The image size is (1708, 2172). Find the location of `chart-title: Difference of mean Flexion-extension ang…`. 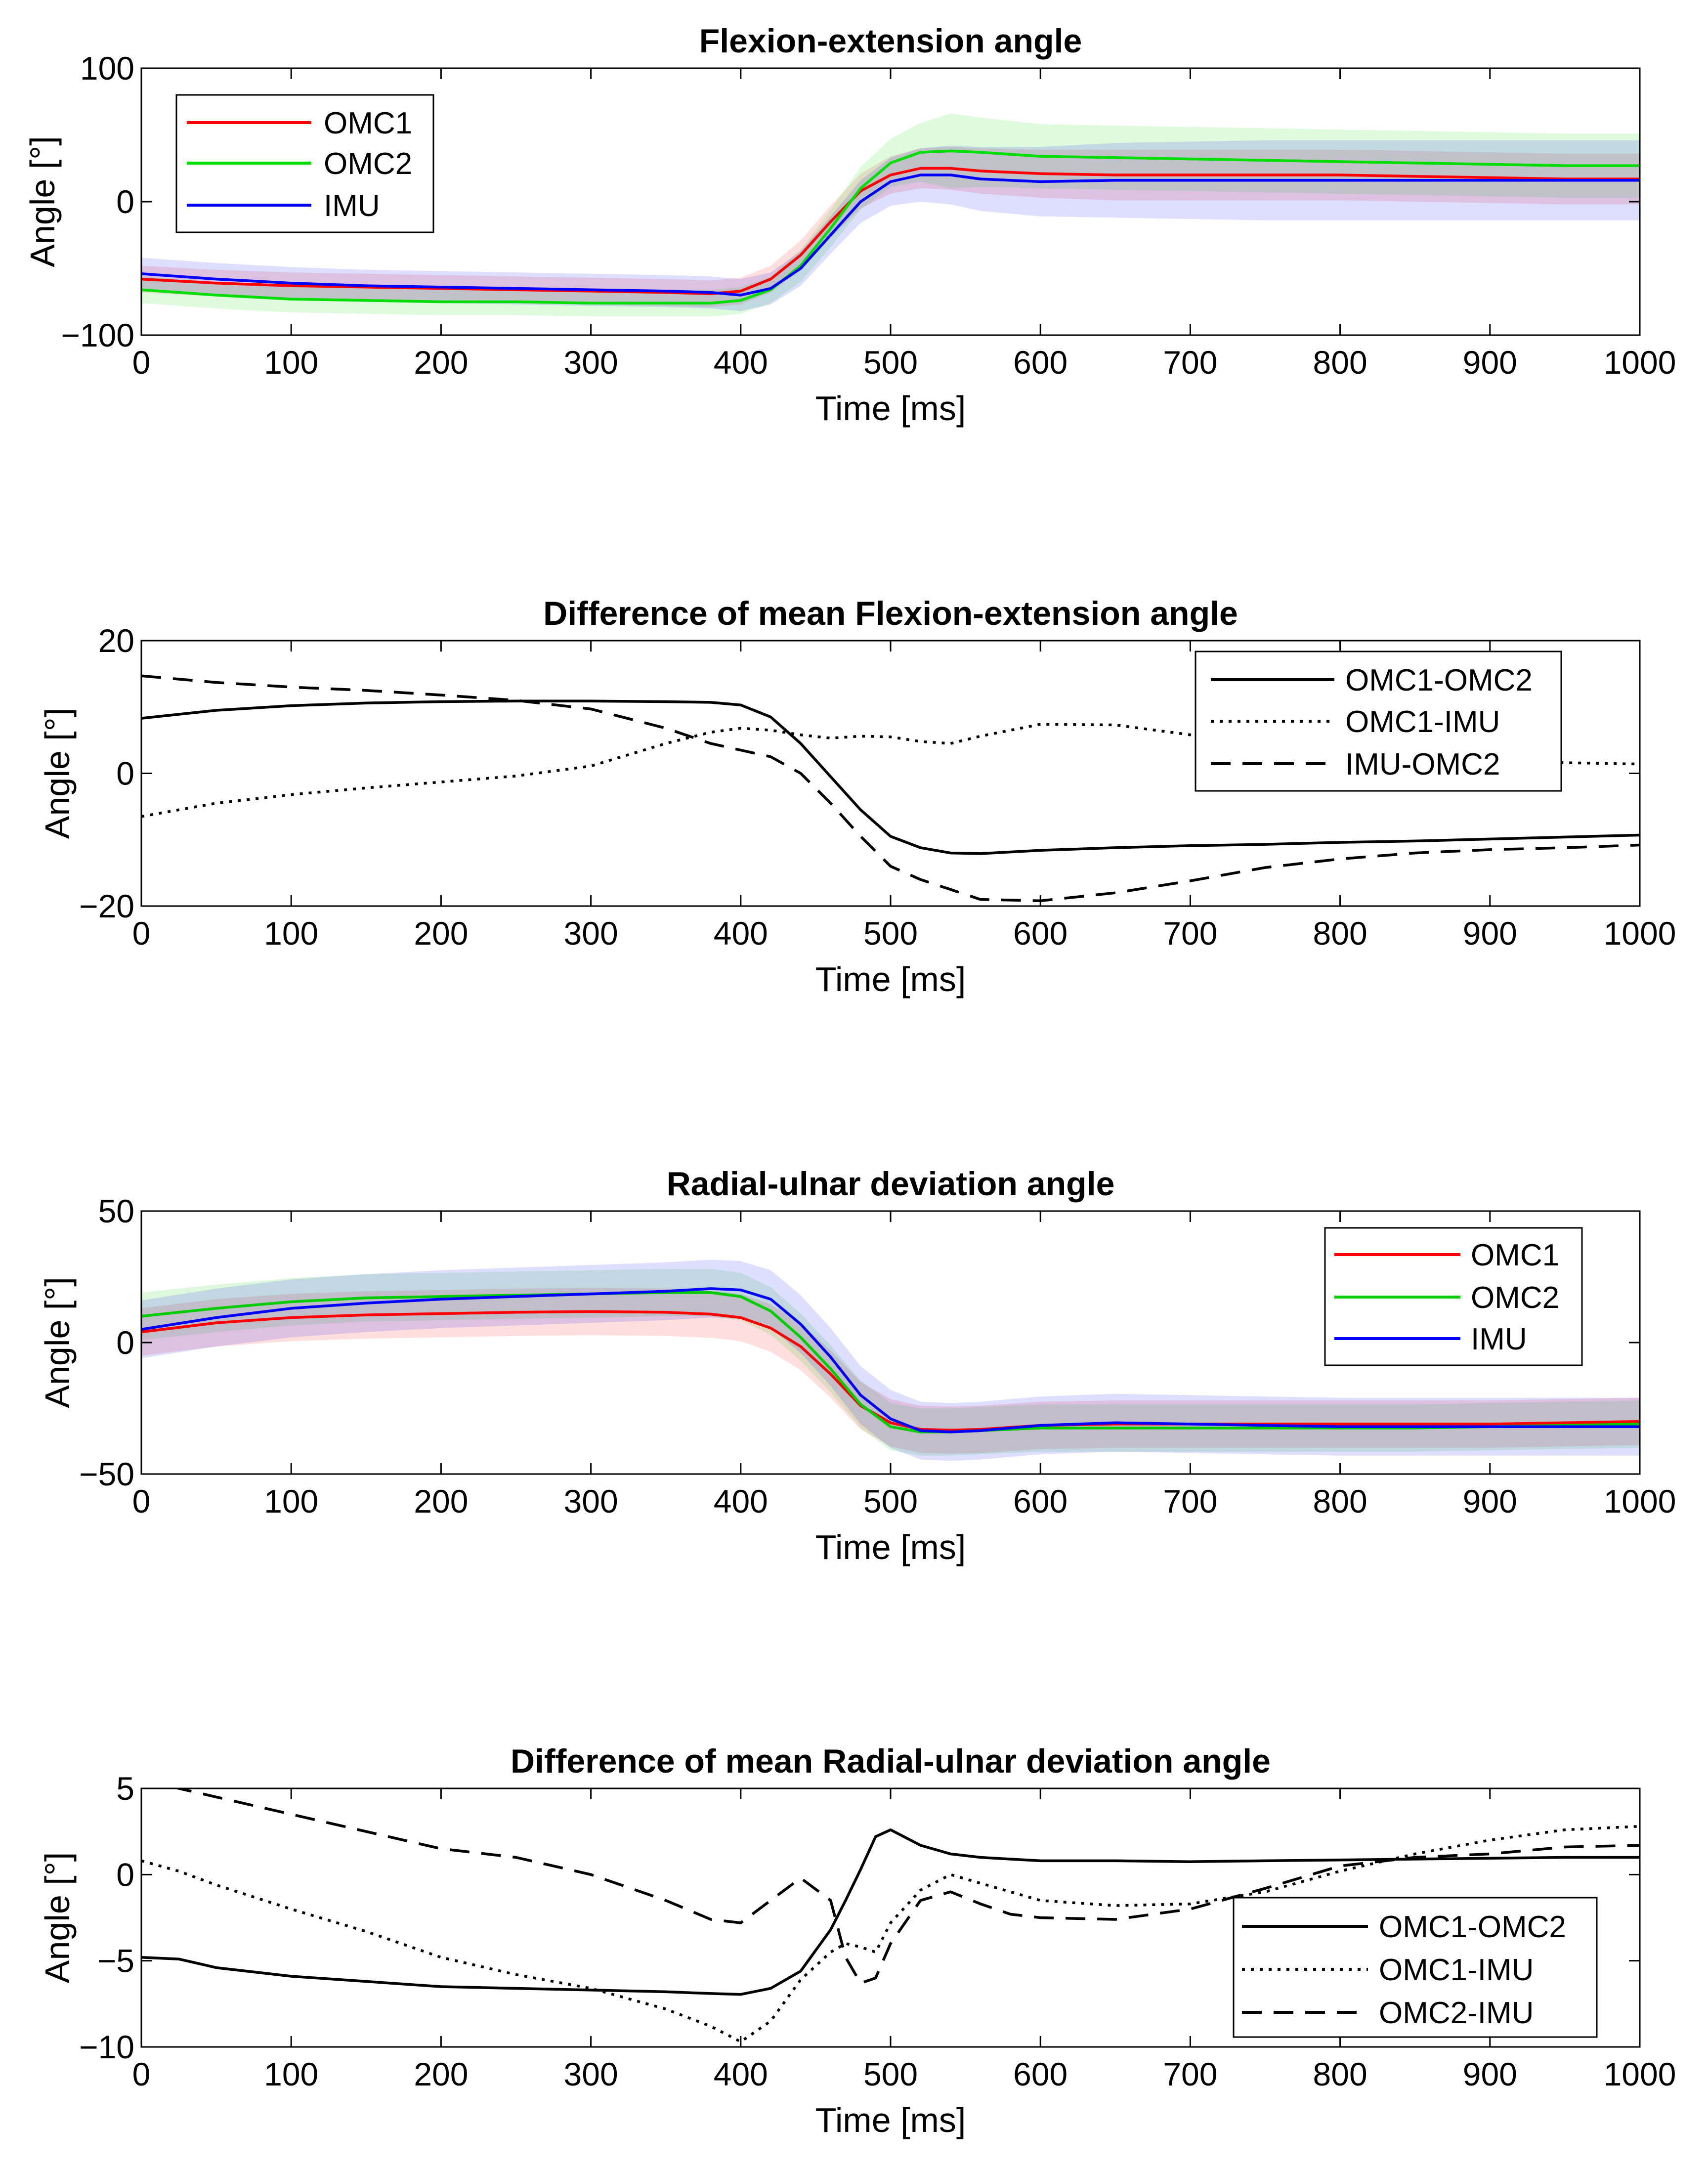

chart-title: Difference of mean Flexion-extension ang… is located at coordinates (890, 613).